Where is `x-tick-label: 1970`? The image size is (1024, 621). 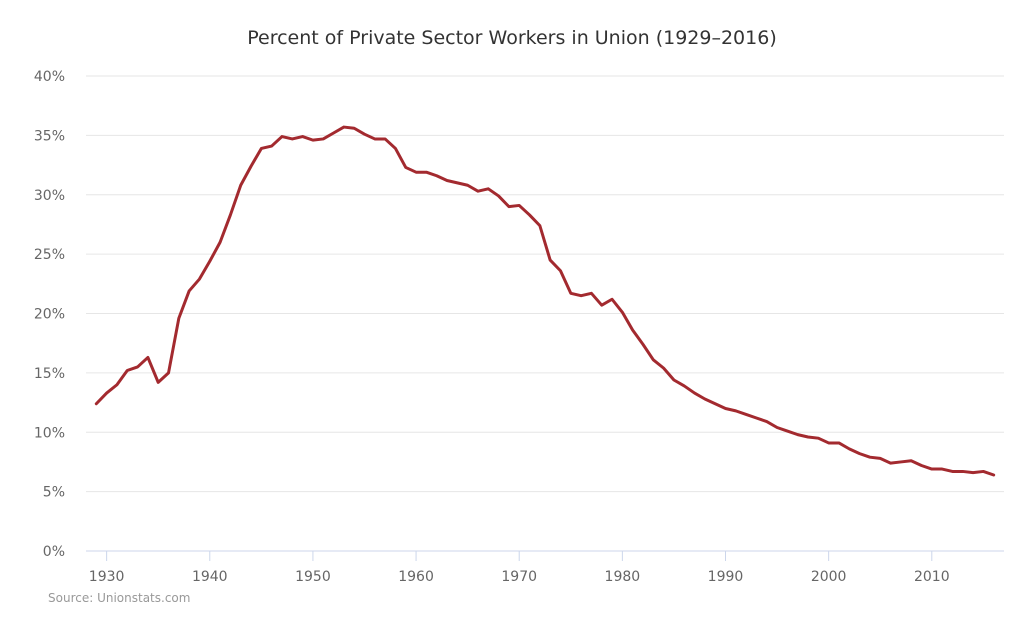
x-tick-label: 1970 is located at coordinates (519, 577).